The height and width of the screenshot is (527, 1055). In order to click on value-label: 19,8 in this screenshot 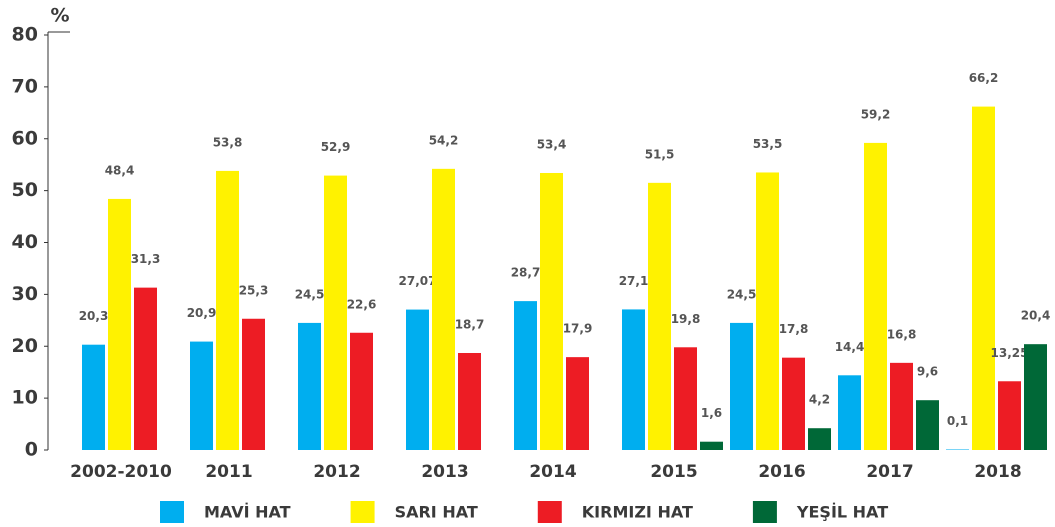, I will do `click(686, 319)`.